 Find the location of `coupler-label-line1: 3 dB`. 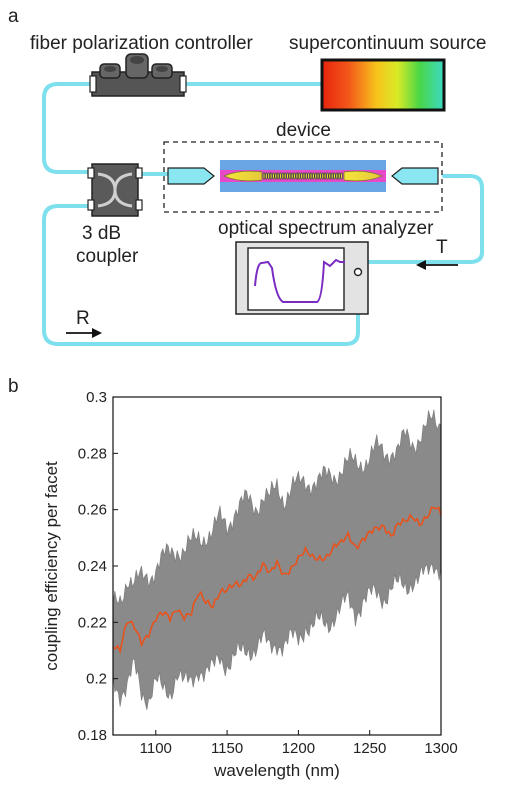

coupler-label-line1: 3 dB is located at coordinates (101, 233).